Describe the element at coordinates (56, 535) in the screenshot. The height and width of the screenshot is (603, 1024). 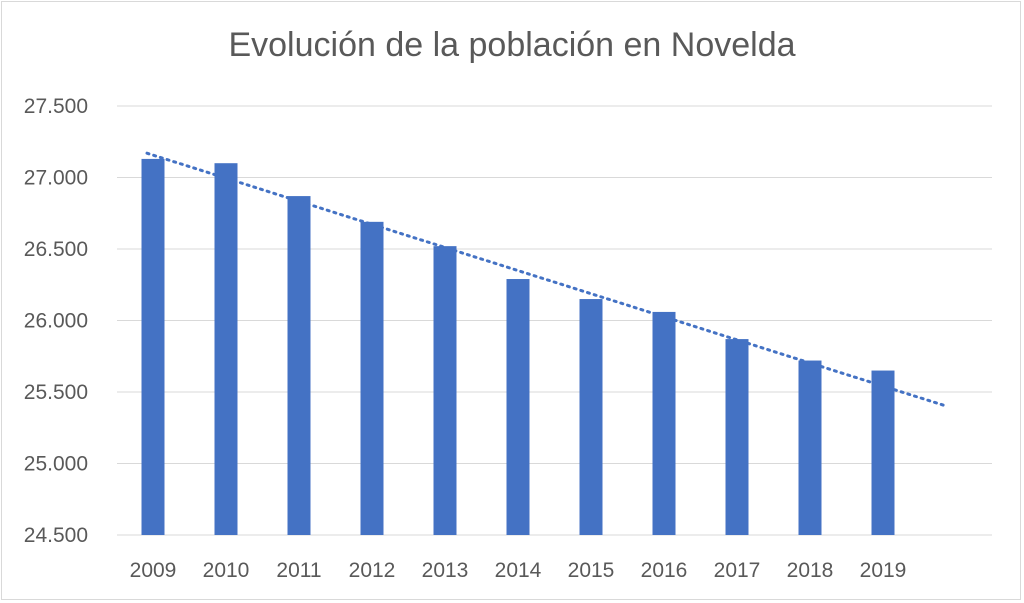
I see `y-tick-label: 24.500` at that location.